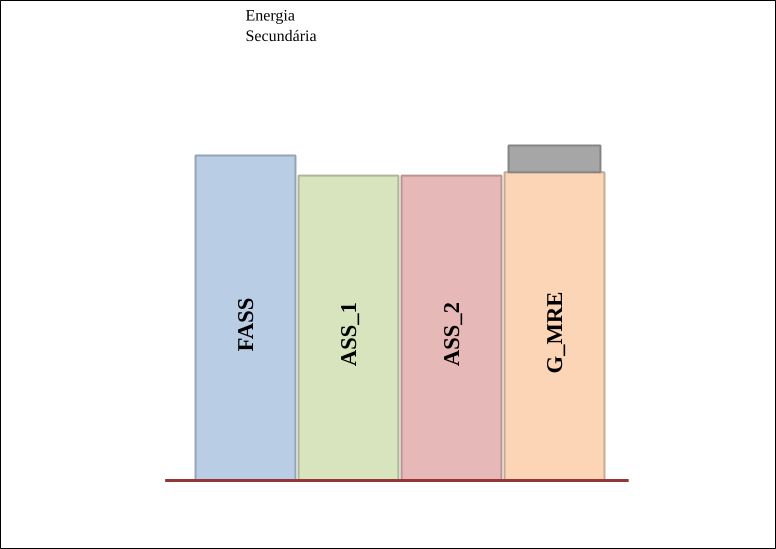  Describe the element at coordinates (348, 334) in the screenshot. I see `x-tick-label: ASS_1` at that location.